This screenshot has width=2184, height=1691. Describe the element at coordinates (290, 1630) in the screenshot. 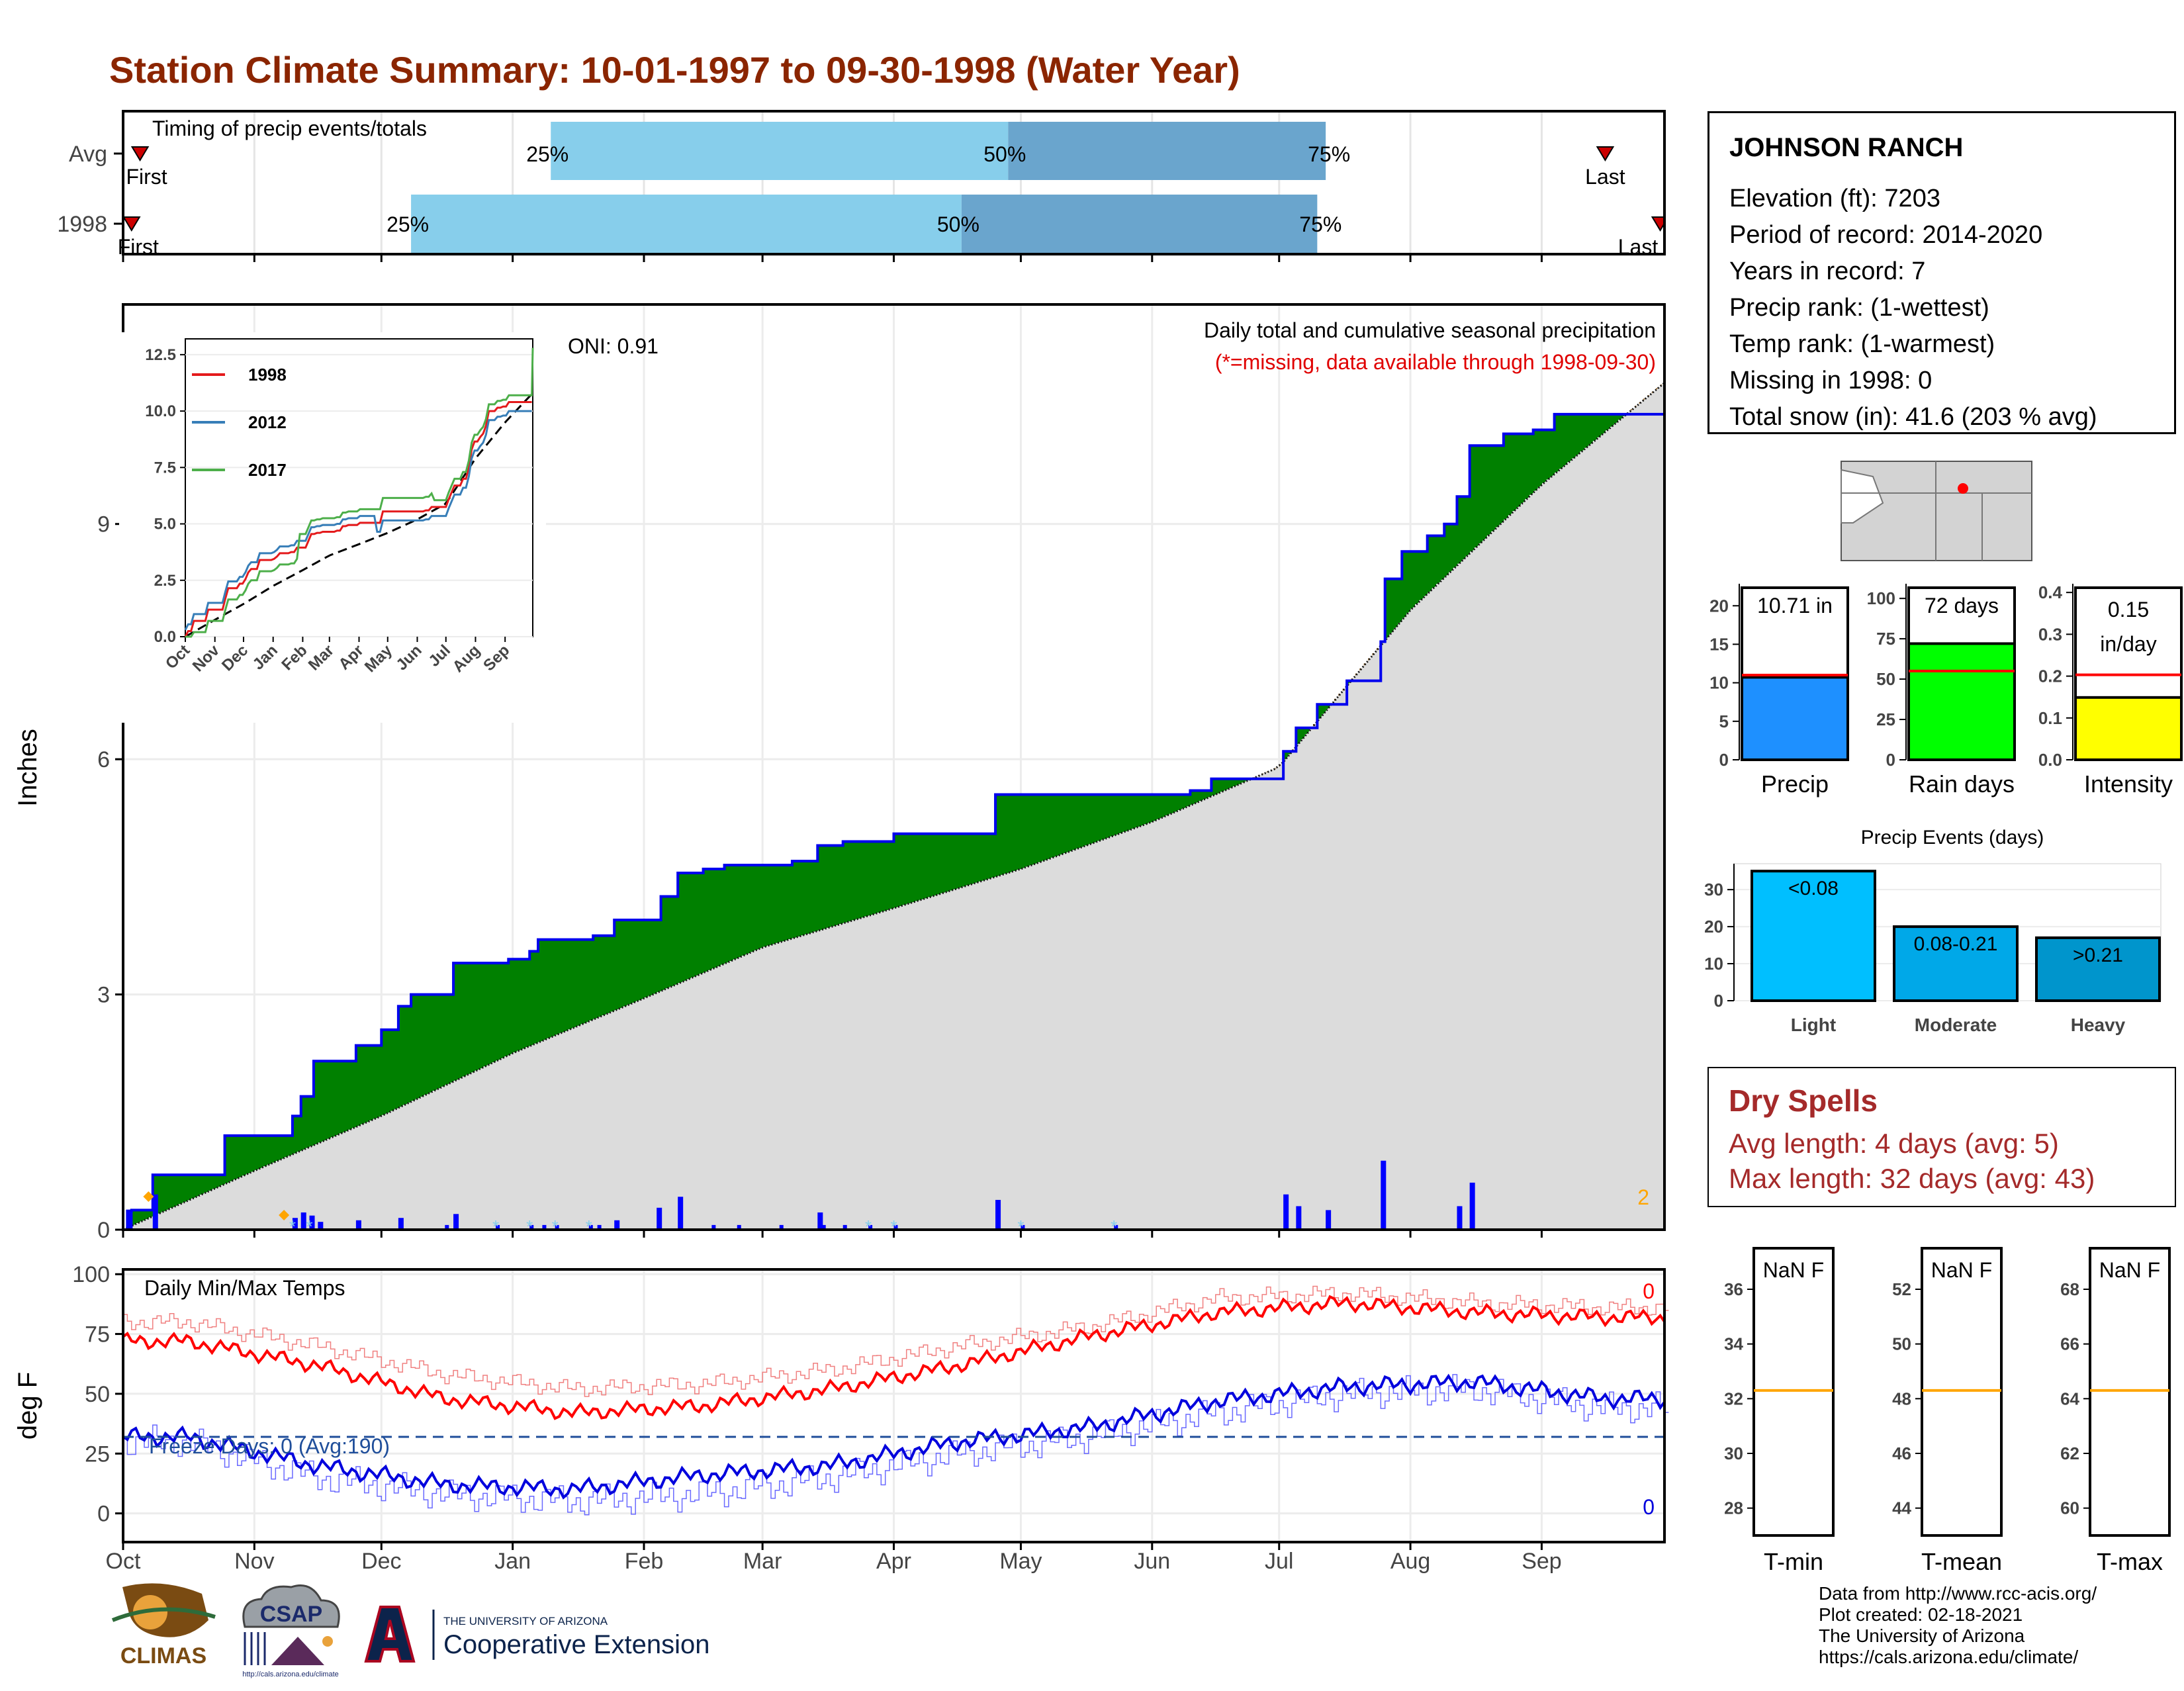

I see `csap-logo: CSAP http://cals.arizona.edu/climate` at that location.